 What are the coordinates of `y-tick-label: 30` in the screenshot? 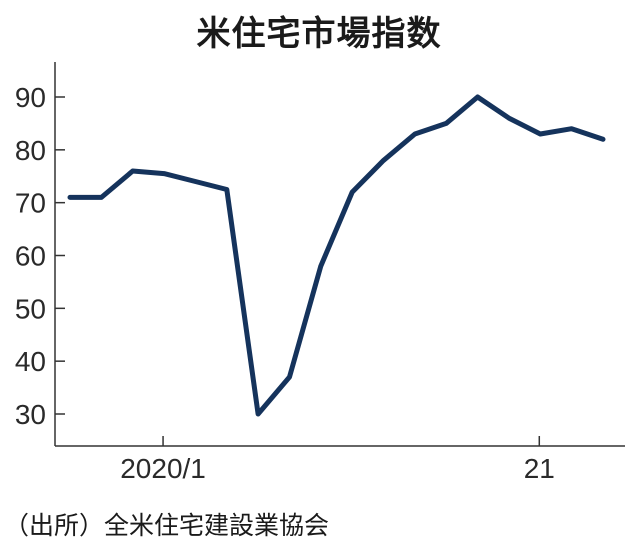 It's located at (30, 414).